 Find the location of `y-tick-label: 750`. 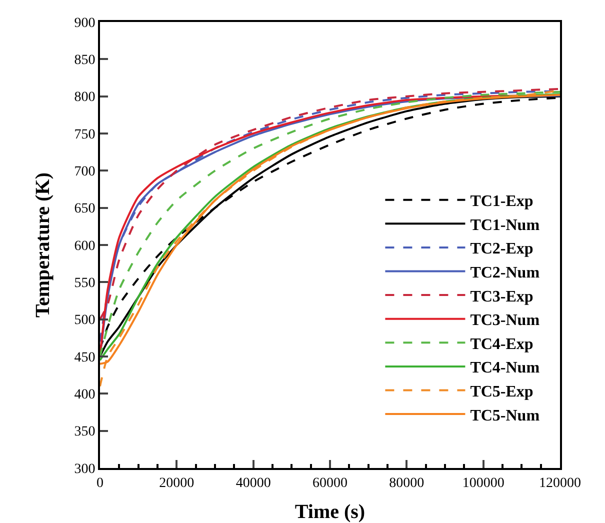

y-tick-label: 750 is located at coordinates (85, 134).